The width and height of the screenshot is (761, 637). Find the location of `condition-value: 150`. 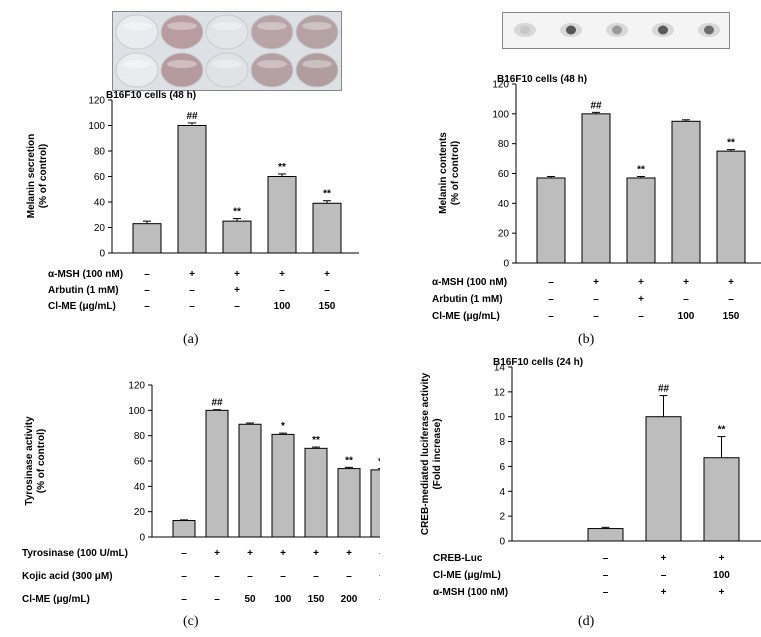

condition-value: 150 is located at coordinates (316, 599).